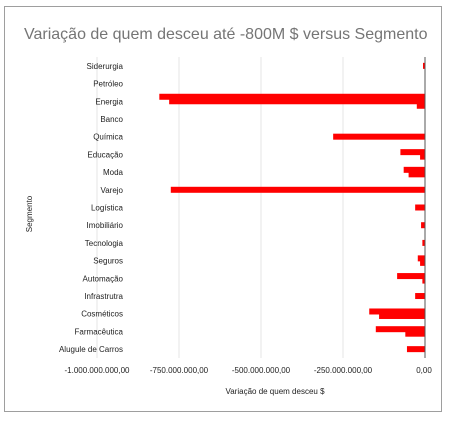 The image size is (451, 423). Describe the element at coordinates (108, 84) in the screenshot. I see `y-tick-label: Petróleo` at that location.